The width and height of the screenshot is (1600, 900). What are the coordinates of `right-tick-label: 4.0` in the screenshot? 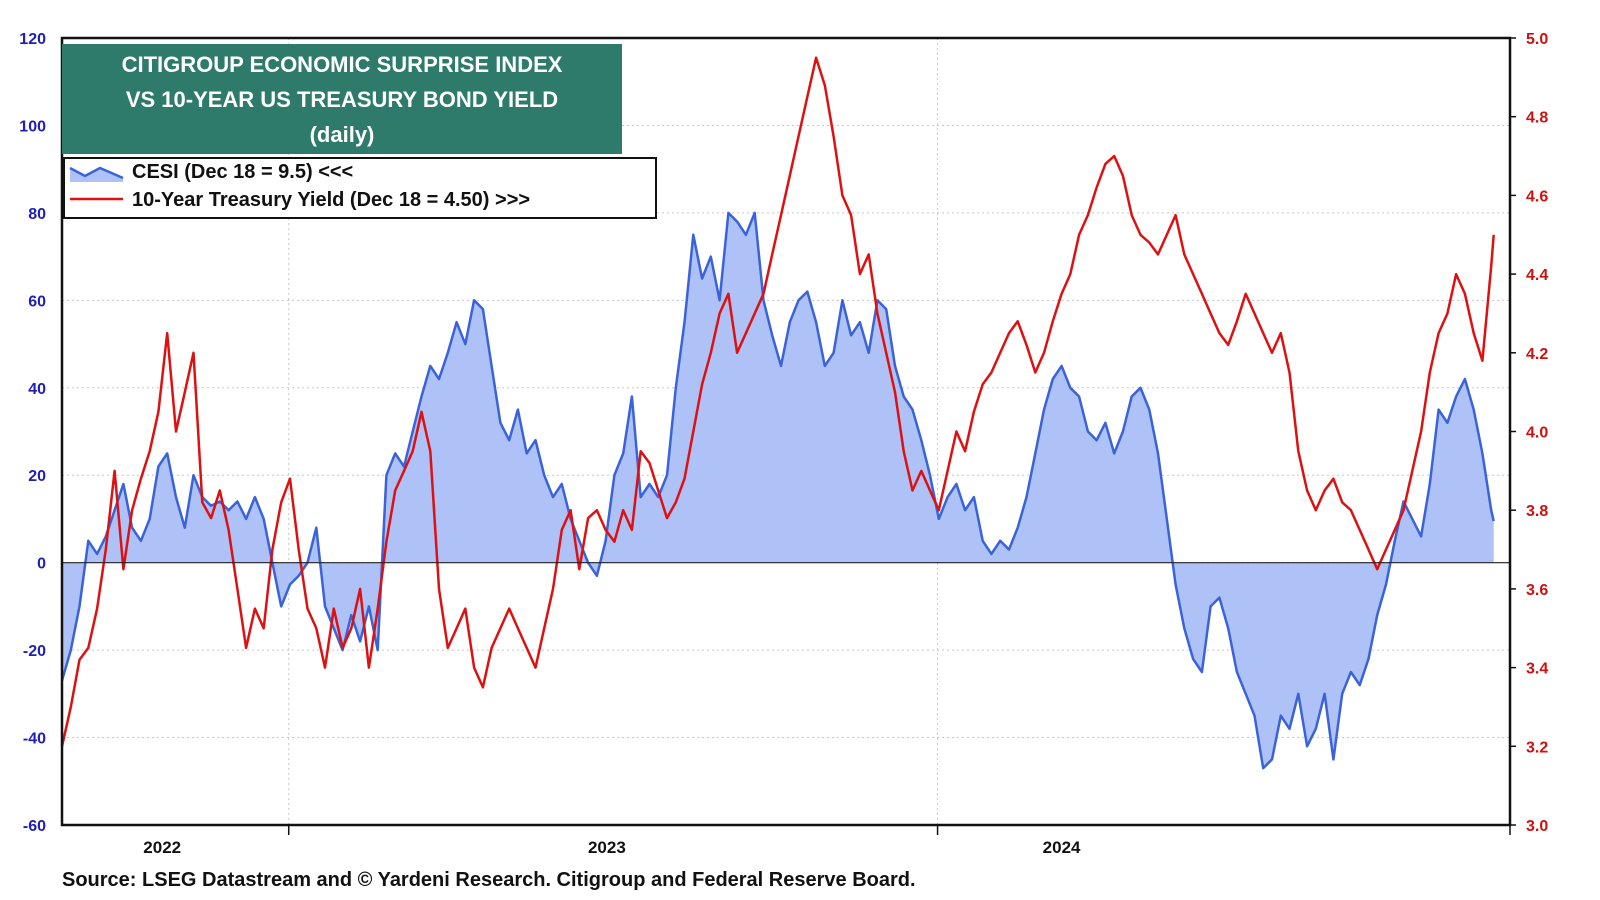 It's located at (1537, 433).